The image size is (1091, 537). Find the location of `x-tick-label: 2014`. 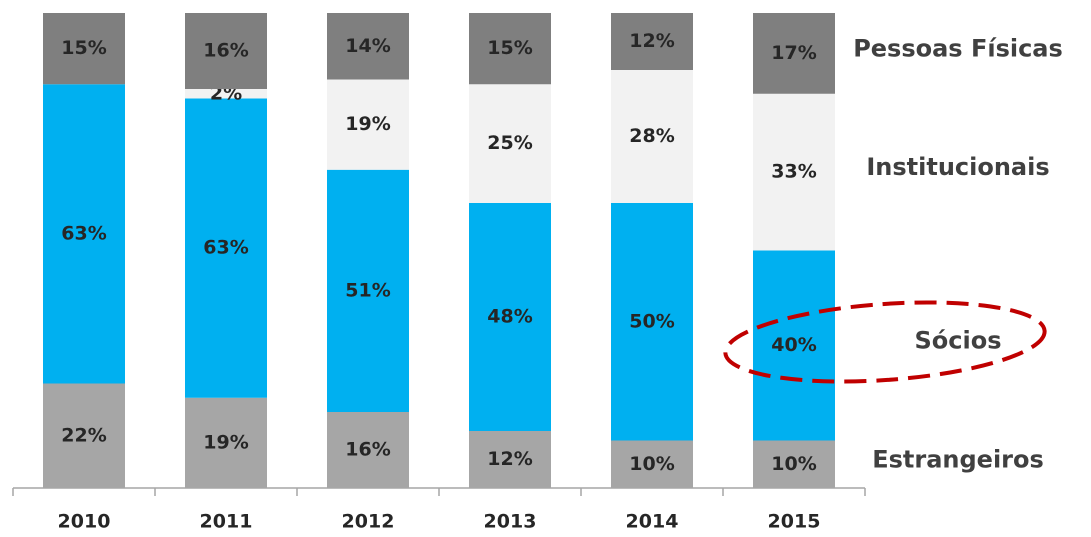

x-tick-label: 2014 is located at coordinates (652, 522).